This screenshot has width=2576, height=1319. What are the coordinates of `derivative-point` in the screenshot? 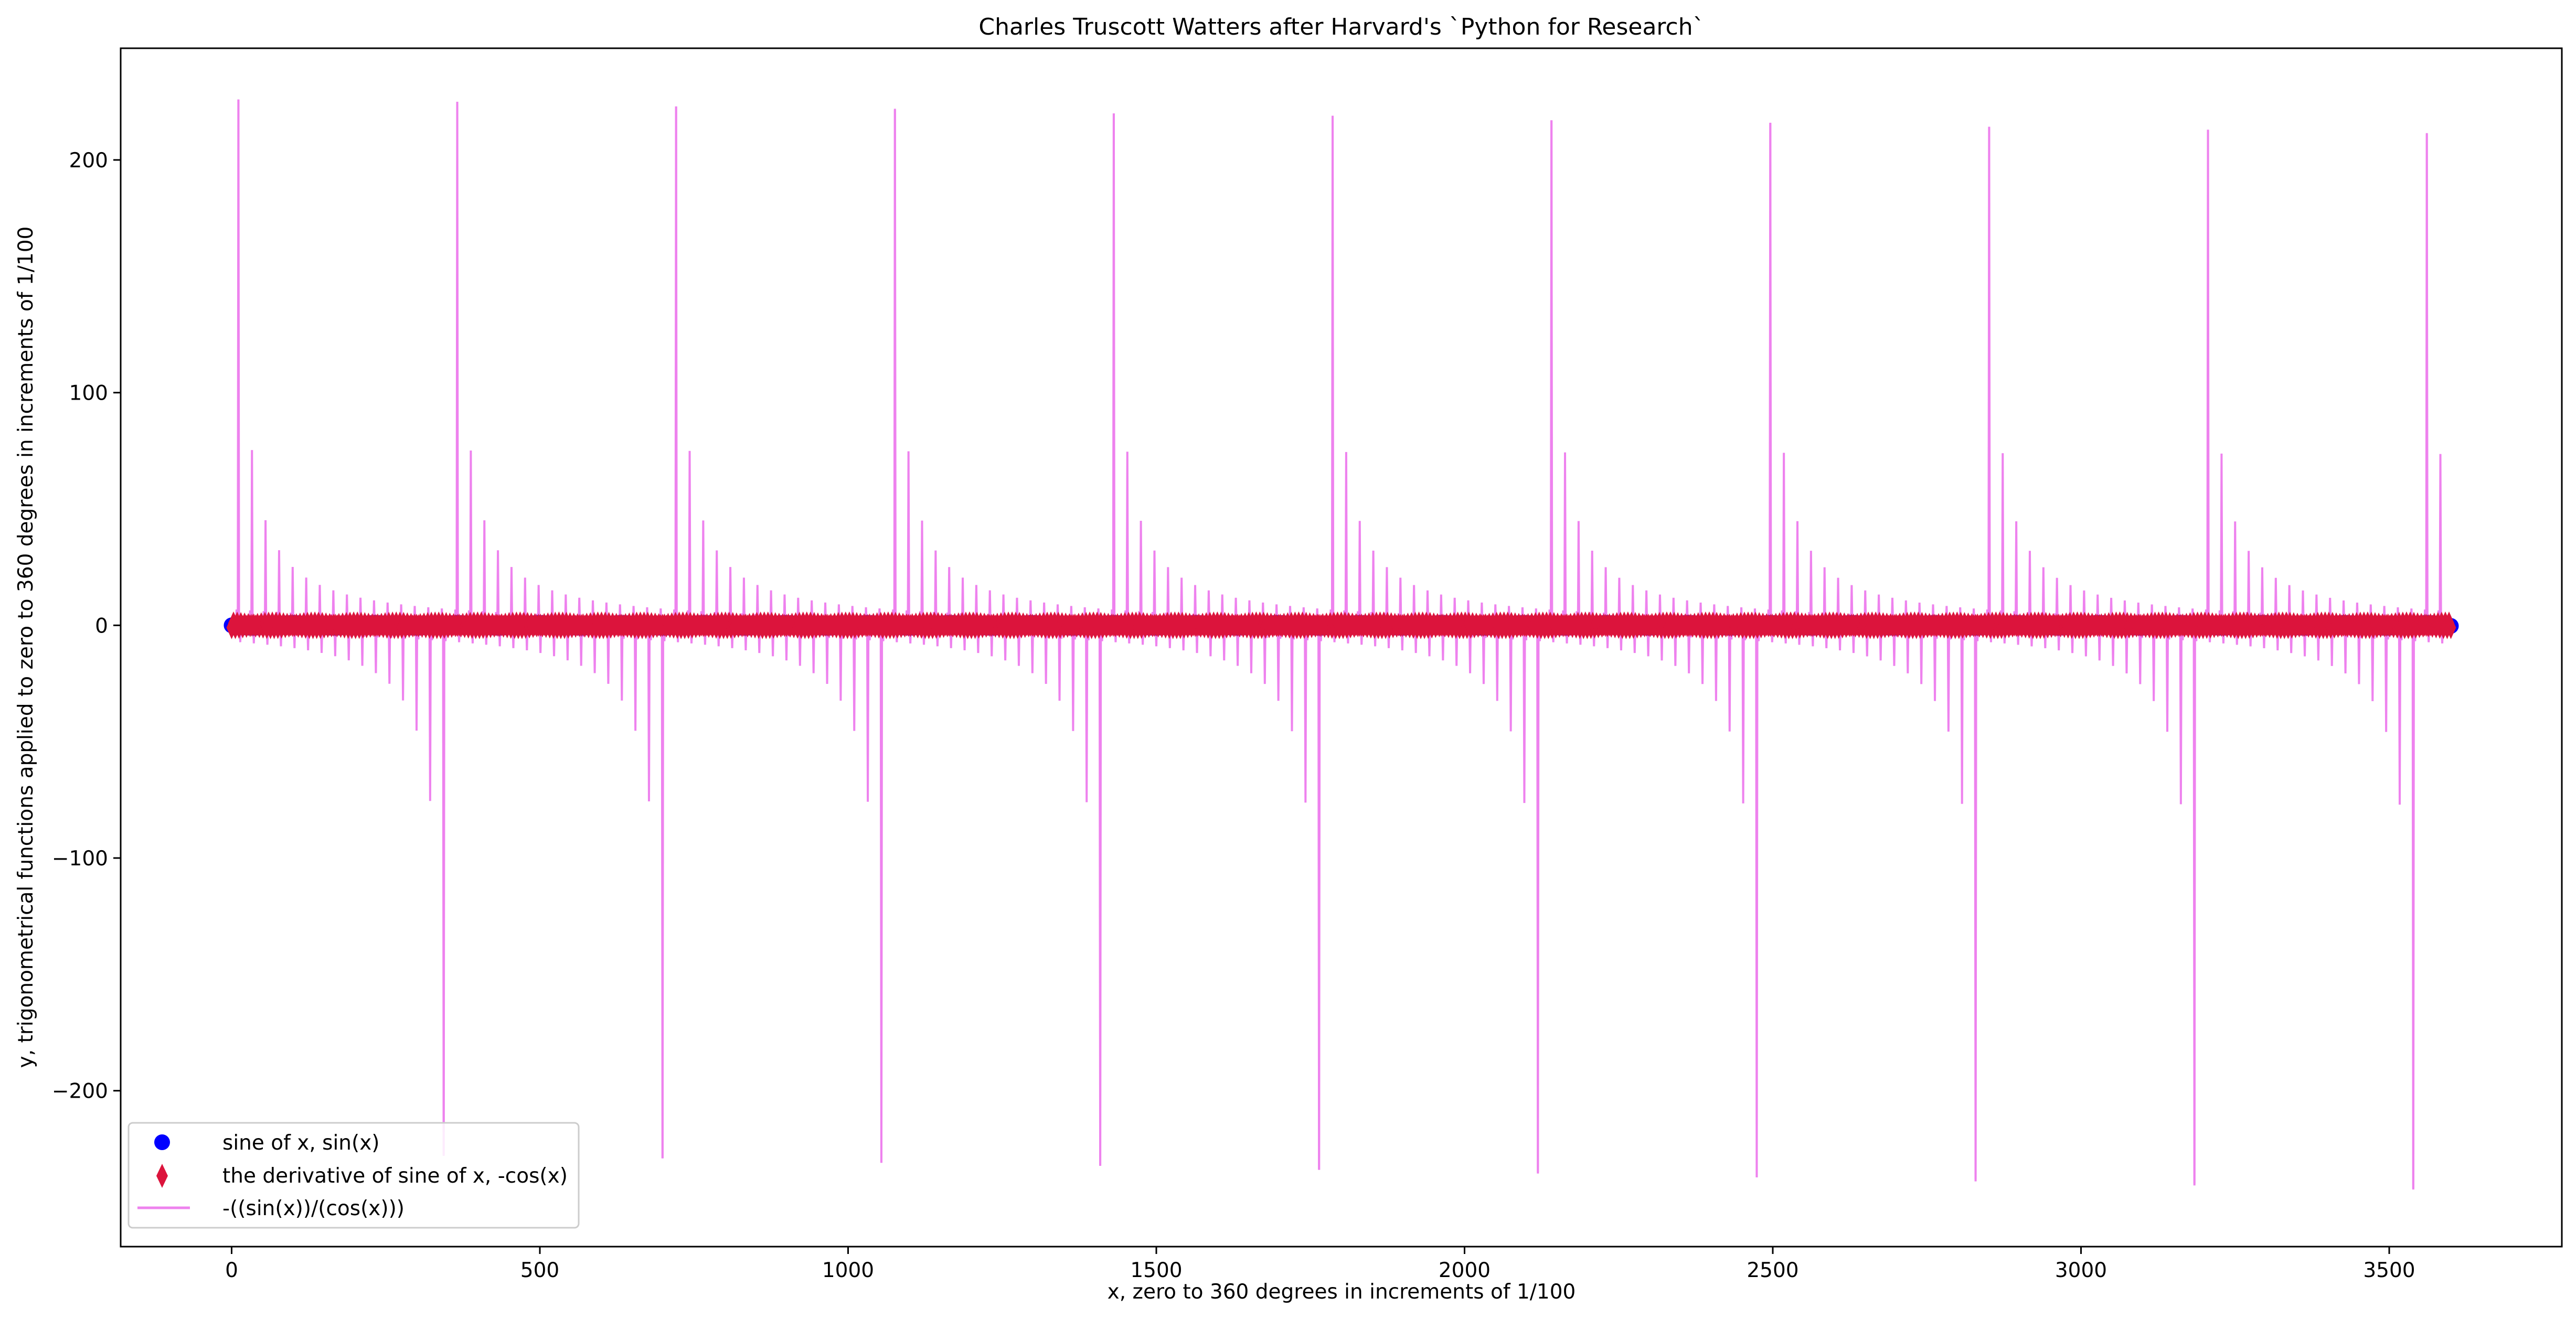 It's located at (2450, 628).